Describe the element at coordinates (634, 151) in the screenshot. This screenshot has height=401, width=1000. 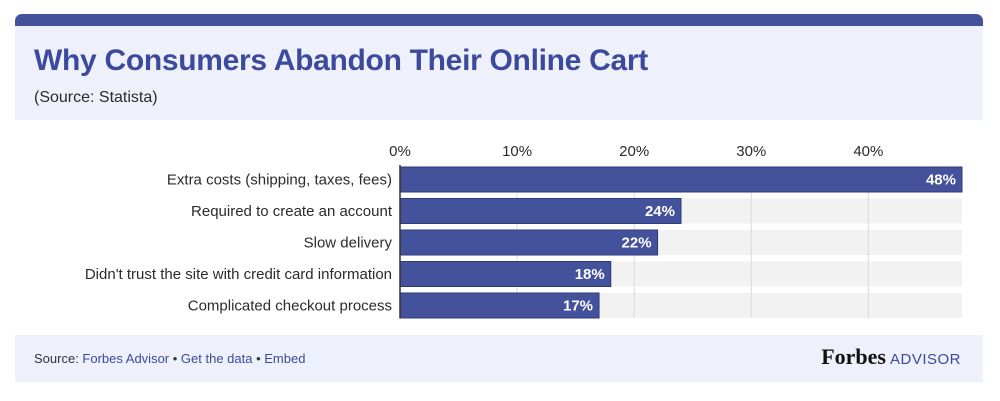
I see `x-tick-label: 20%` at that location.